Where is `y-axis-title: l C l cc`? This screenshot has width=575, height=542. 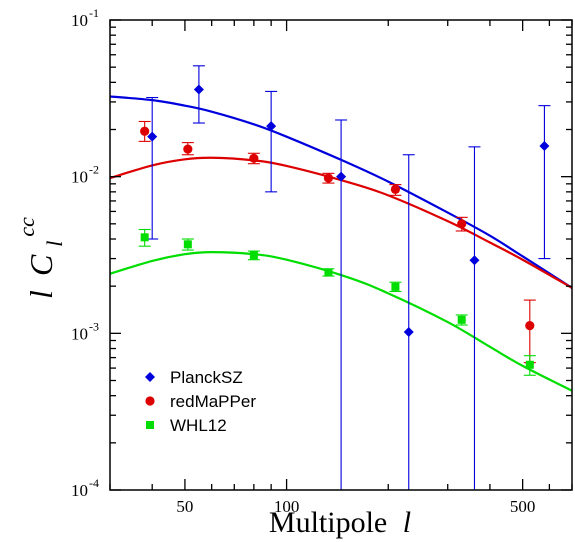 y-axis-title: l C l cc is located at coordinates (41, 258).